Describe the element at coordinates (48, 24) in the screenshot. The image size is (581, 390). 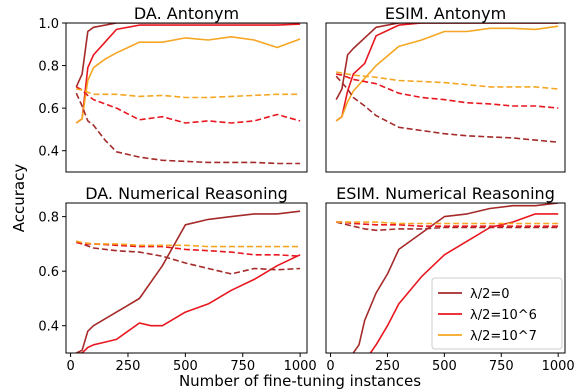
I see `y-tick-label: 1.0` at that location.